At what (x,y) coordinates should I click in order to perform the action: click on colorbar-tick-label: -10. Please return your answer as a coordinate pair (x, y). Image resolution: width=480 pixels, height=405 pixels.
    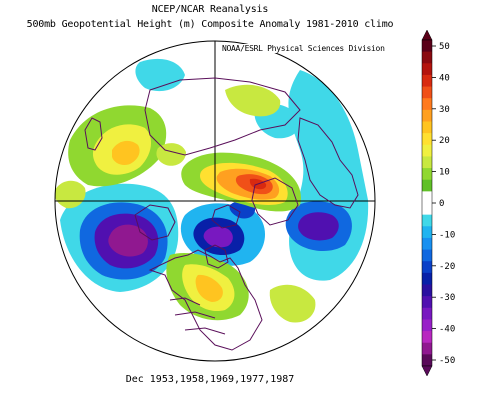
    Looking at the image, I should click on (447, 235).